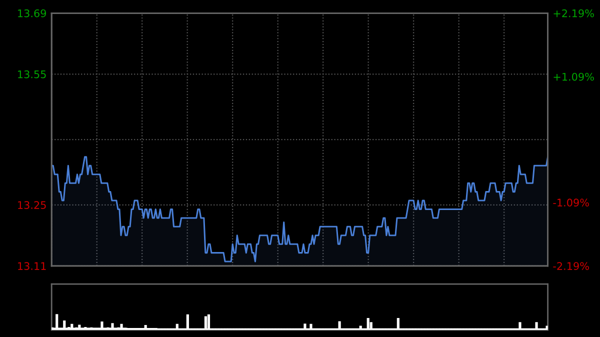 The image size is (600, 337). I want to click on y-tick-label: 13.69, so click(32, 13).